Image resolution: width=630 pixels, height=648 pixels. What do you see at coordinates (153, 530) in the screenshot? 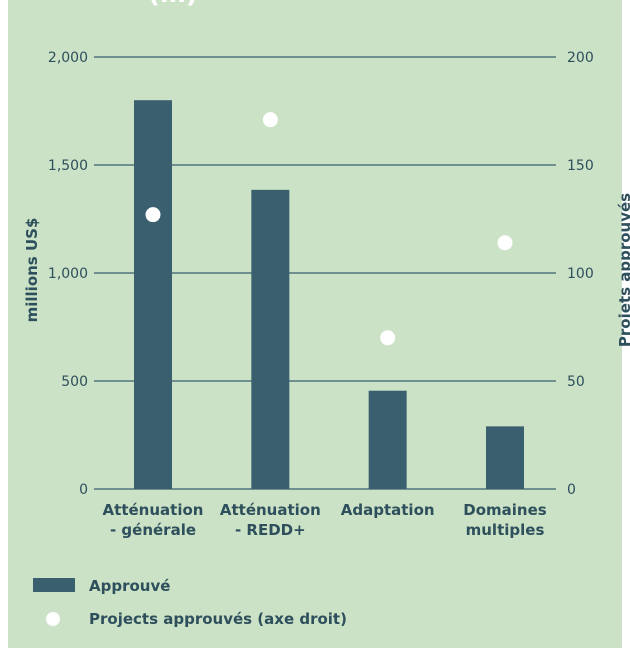
I see `category-label-line: - générale` at bounding box center [153, 530].